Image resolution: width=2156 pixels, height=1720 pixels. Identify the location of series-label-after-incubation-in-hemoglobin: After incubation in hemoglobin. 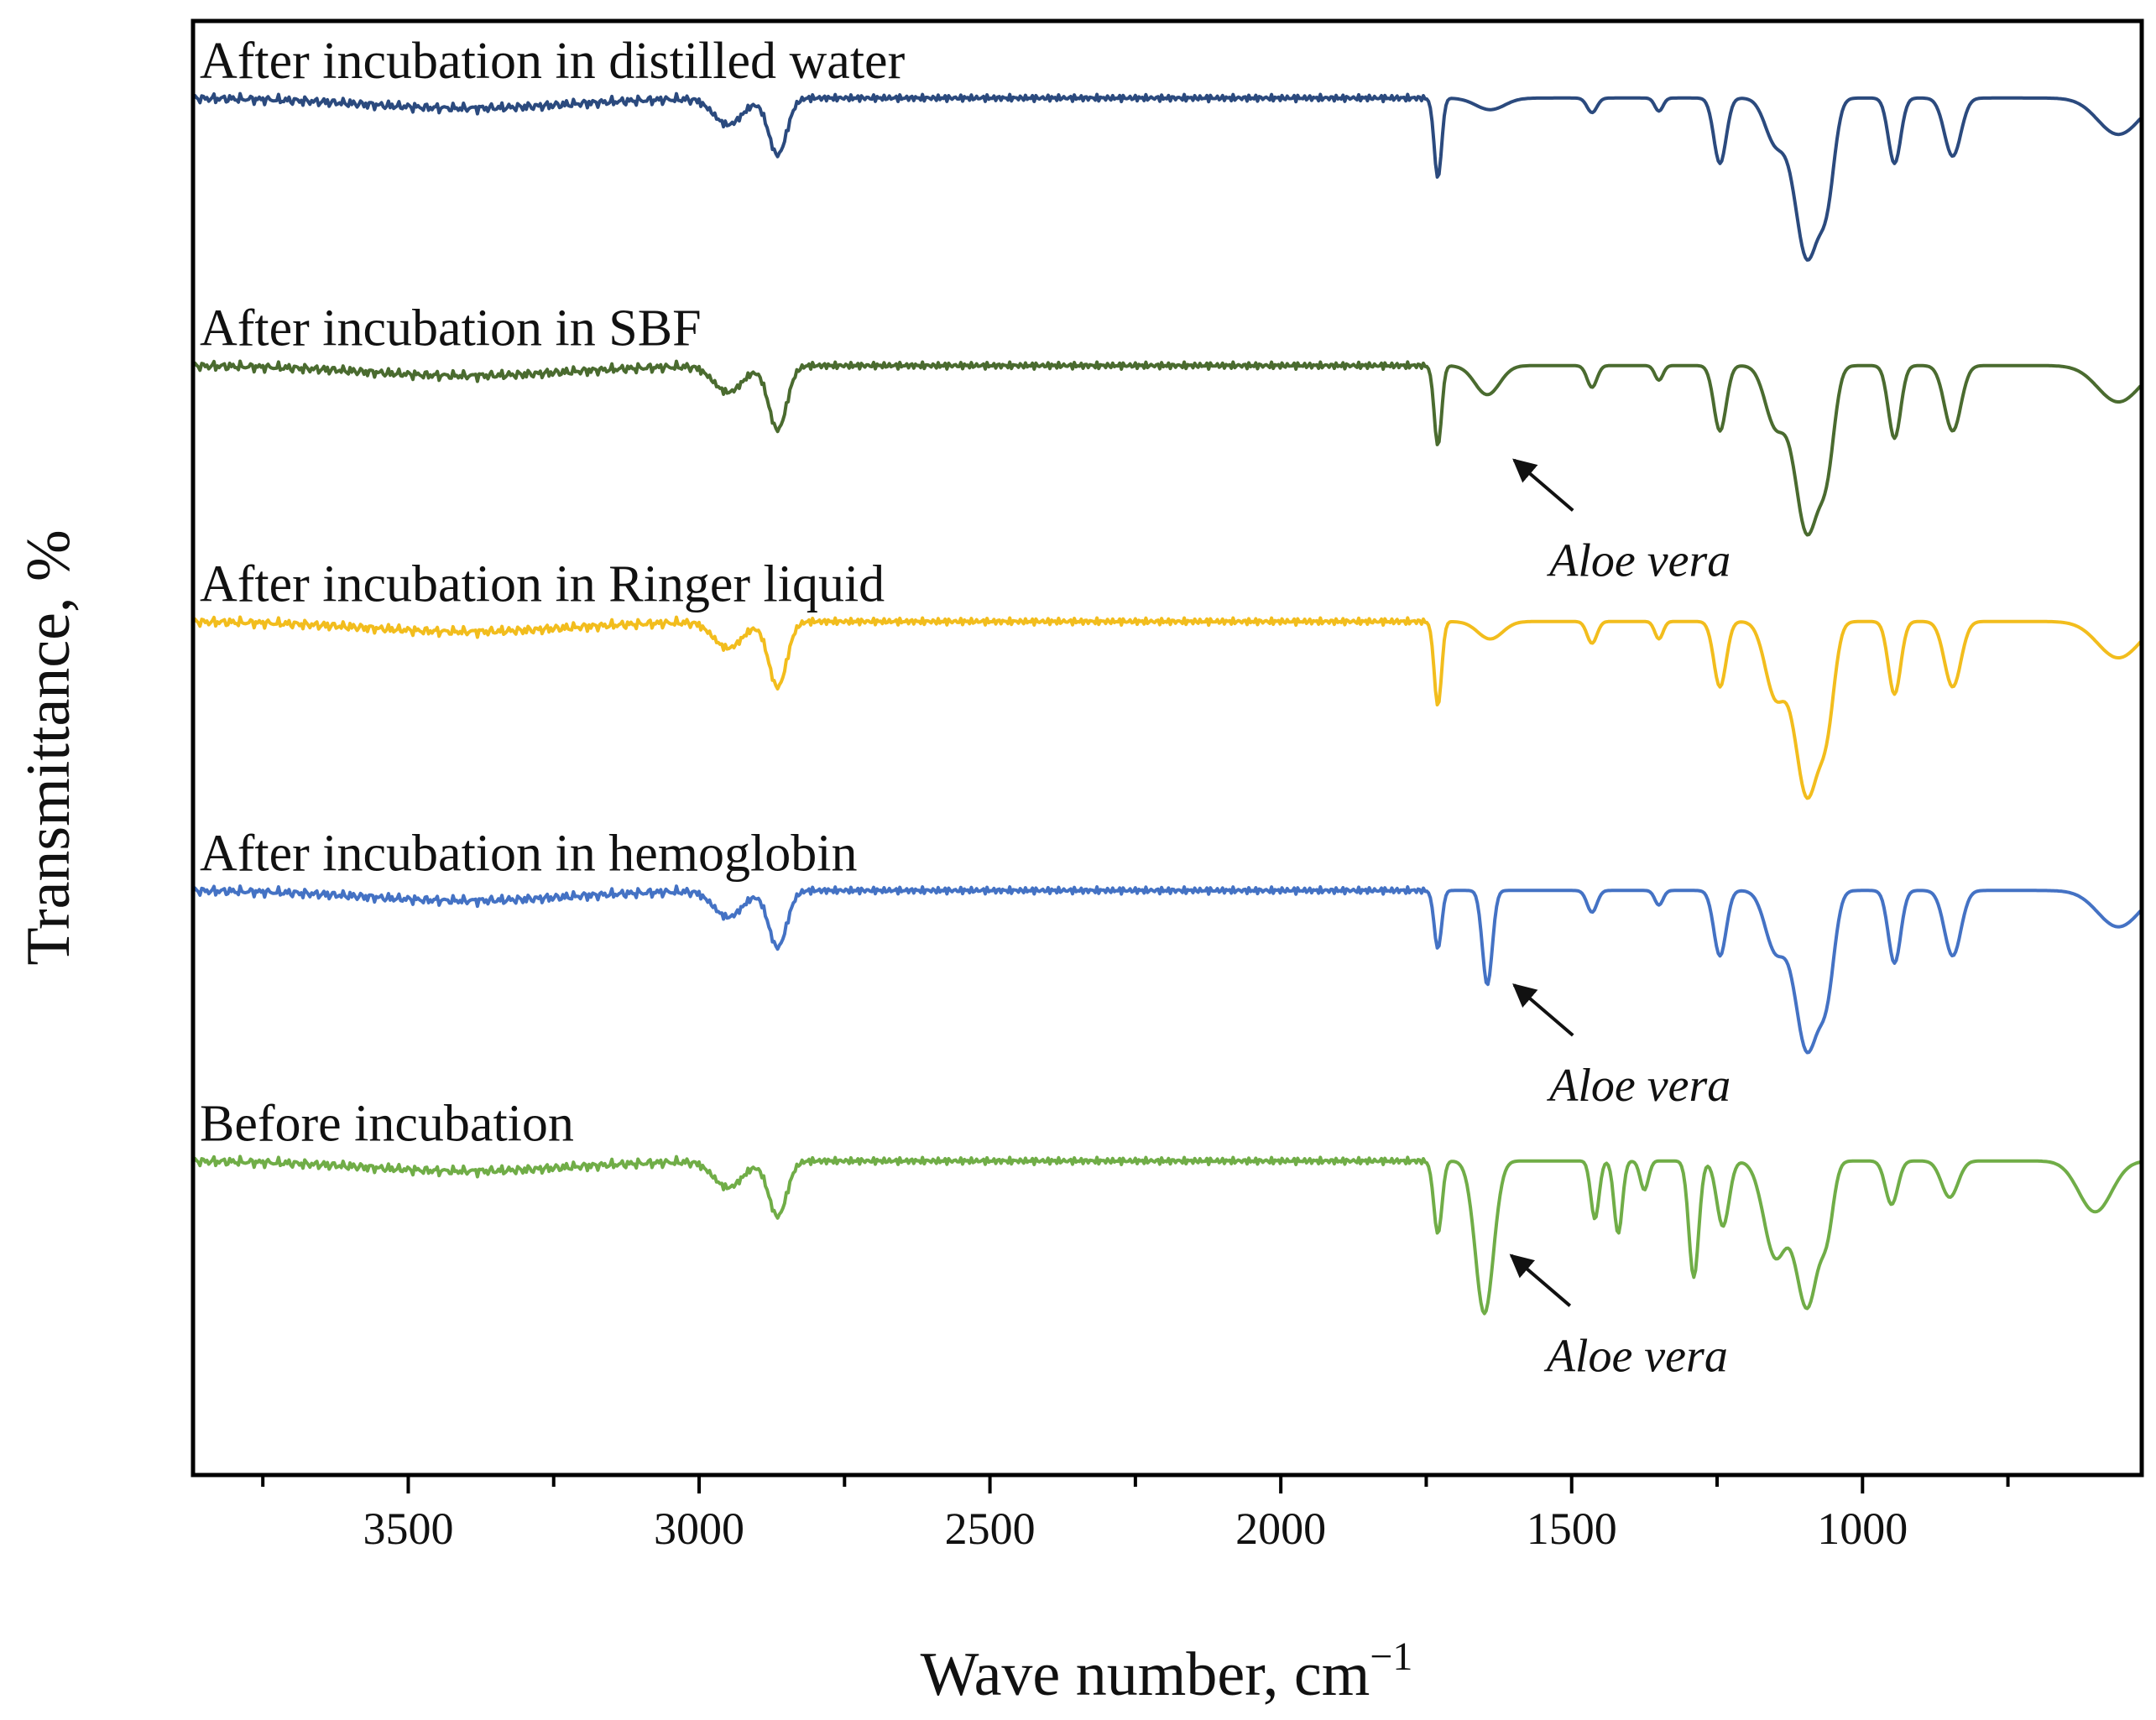
(528, 853).